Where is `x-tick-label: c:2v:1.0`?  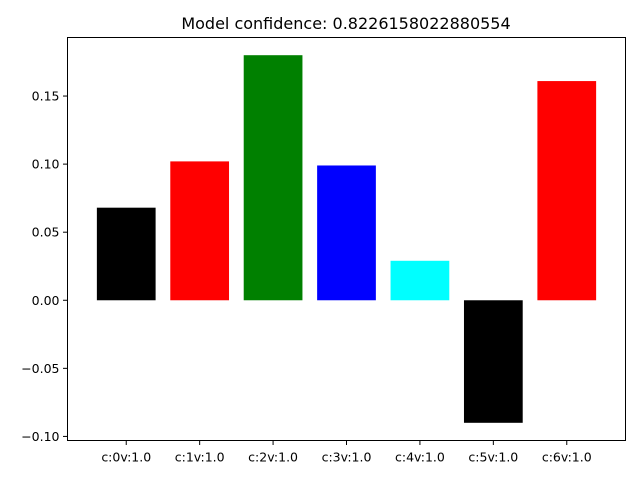 x-tick-label: c:2v:1.0 is located at coordinates (273, 457).